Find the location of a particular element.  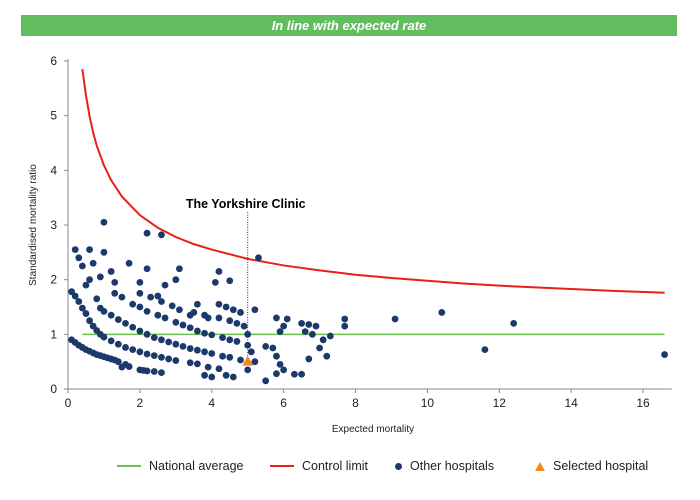

x-tick-label: 10 is located at coordinates (428, 403).